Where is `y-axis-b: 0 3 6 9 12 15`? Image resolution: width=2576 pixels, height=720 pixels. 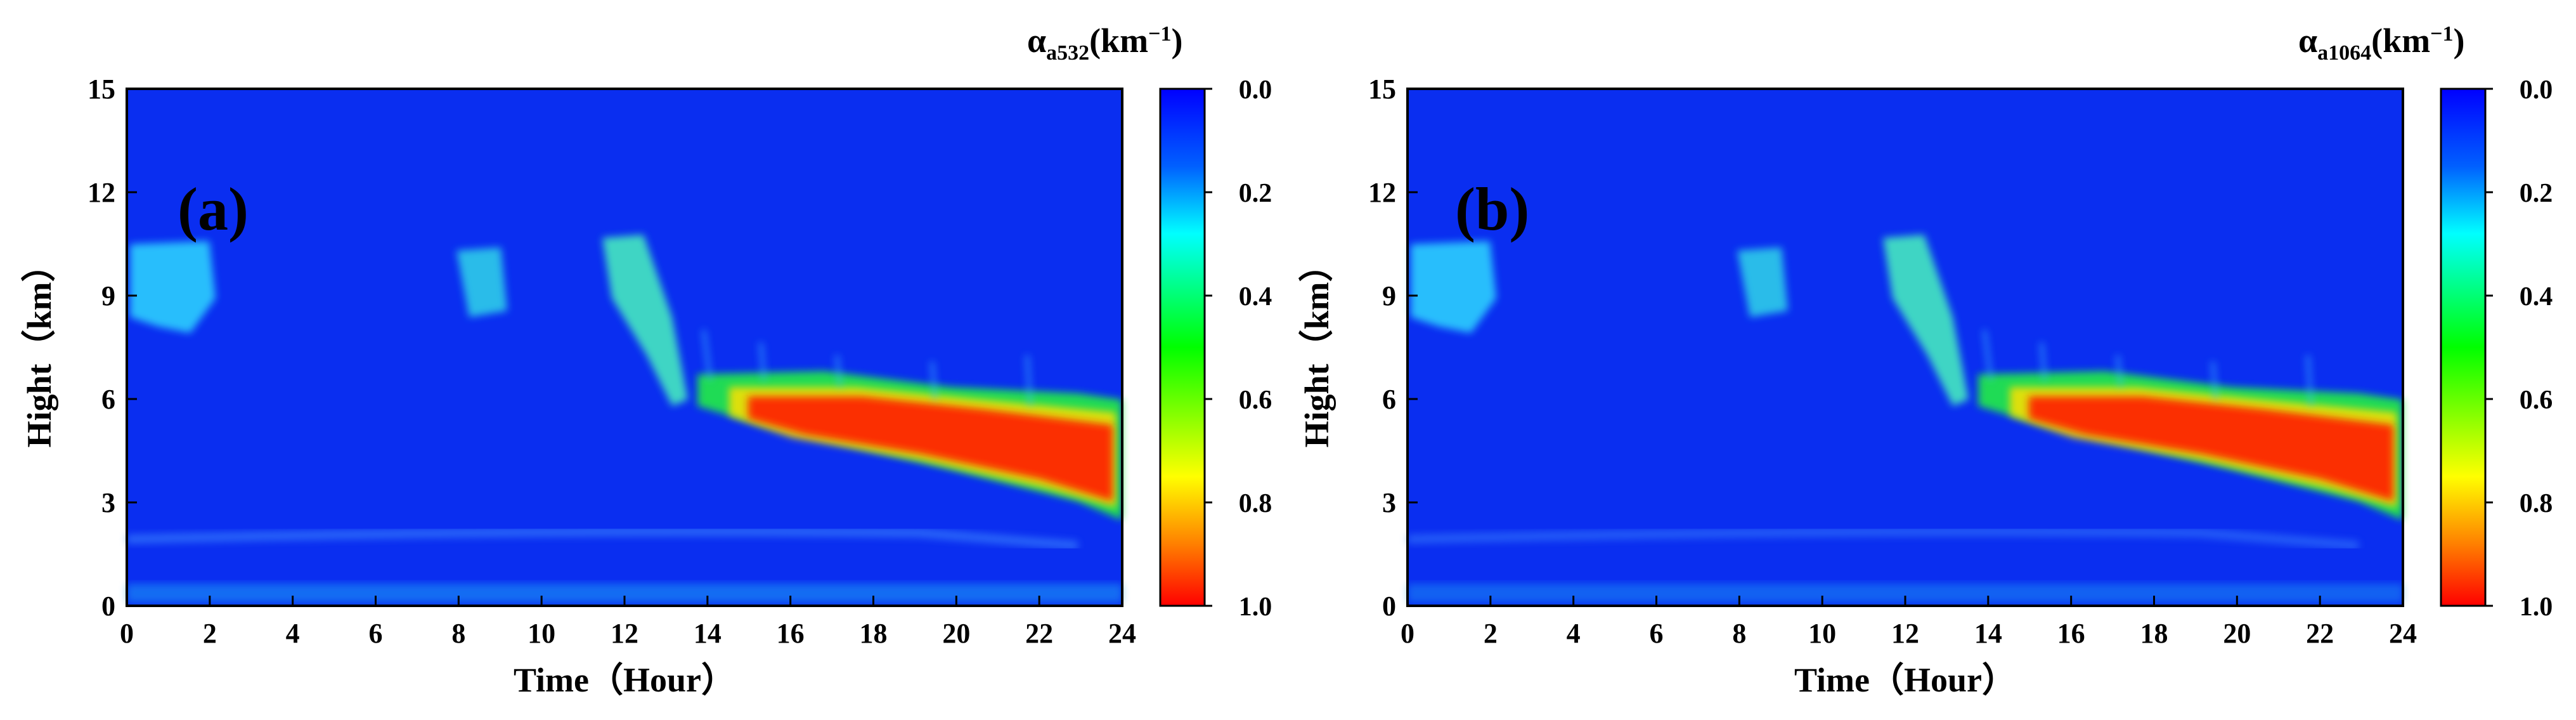 y-axis-b: 0 3 6 9 12 15 is located at coordinates (1393, 348).